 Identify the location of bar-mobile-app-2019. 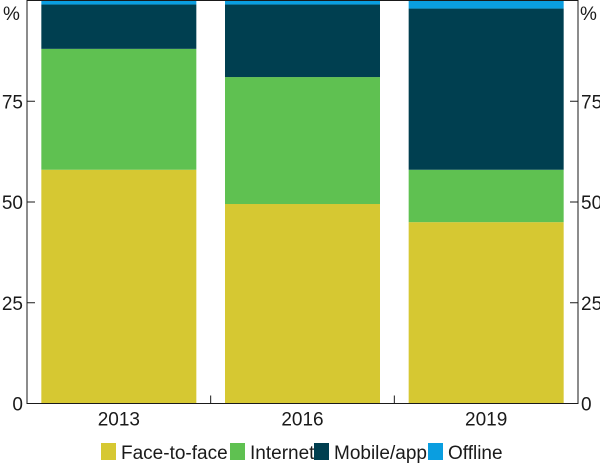
(486, 89).